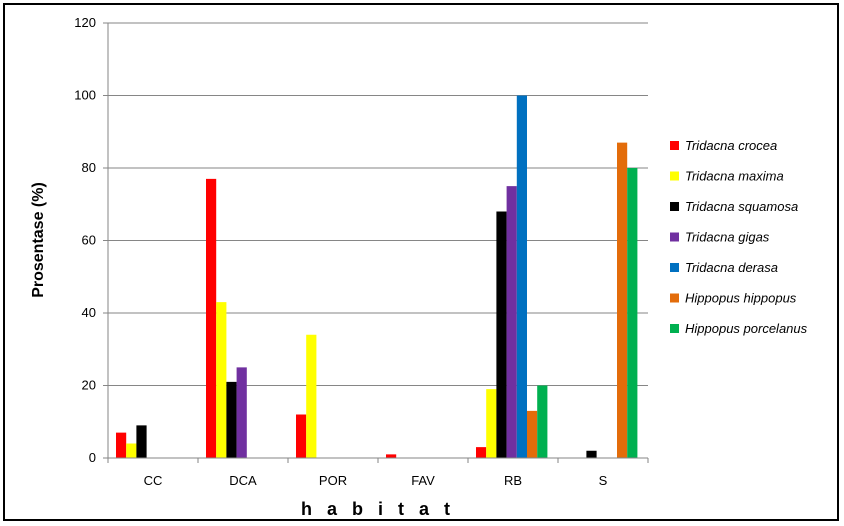 The image size is (844, 526). Describe the element at coordinates (727, 237) in the screenshot. I see `legend-label: Tridacna gigas` at that location.